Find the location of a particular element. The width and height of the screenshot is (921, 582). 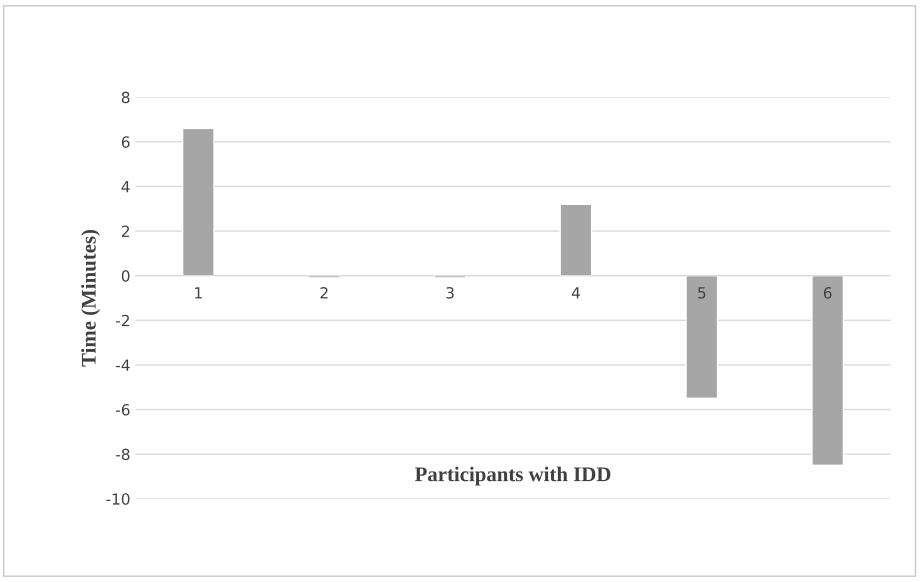

y-tick-label: 8 is located at coordinates (126, 98).